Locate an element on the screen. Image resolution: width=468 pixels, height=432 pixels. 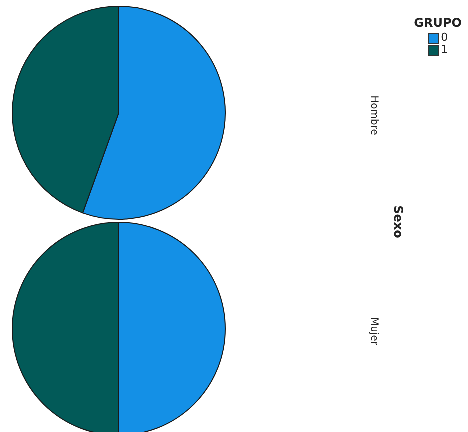
slice-label: Mujer is located at coordinates (374, 331).